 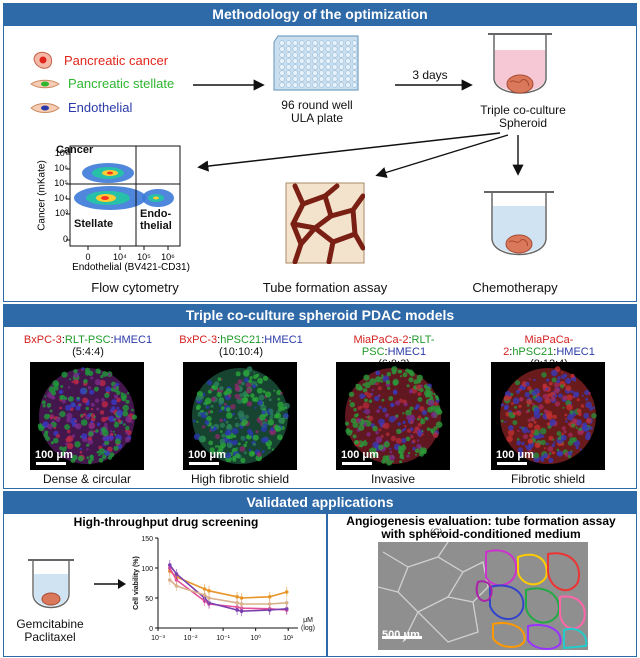 What do you see at coordinates (393, 479) in the screenshot?
I see `model-caption: Invasive` at bounding box center [393, 479].